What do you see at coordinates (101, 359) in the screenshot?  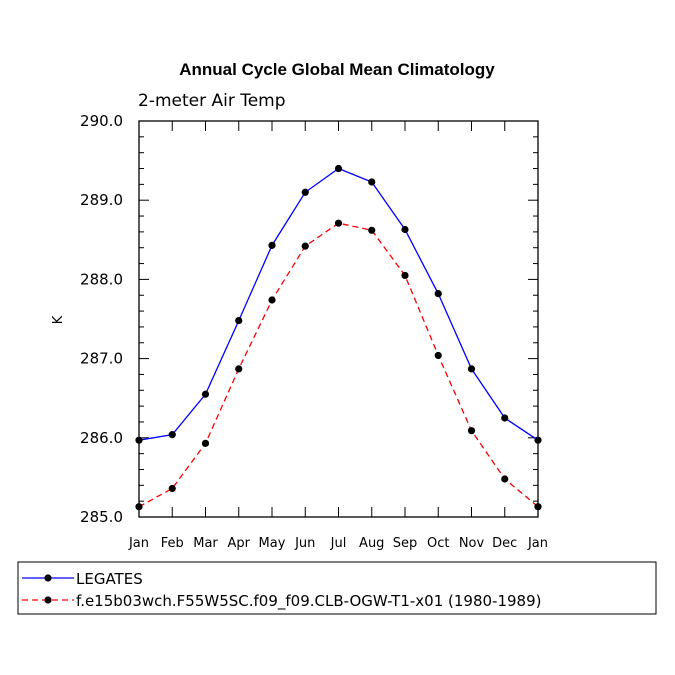 I see `y-tick-label: 287.0` at bounding box center [101, 359].